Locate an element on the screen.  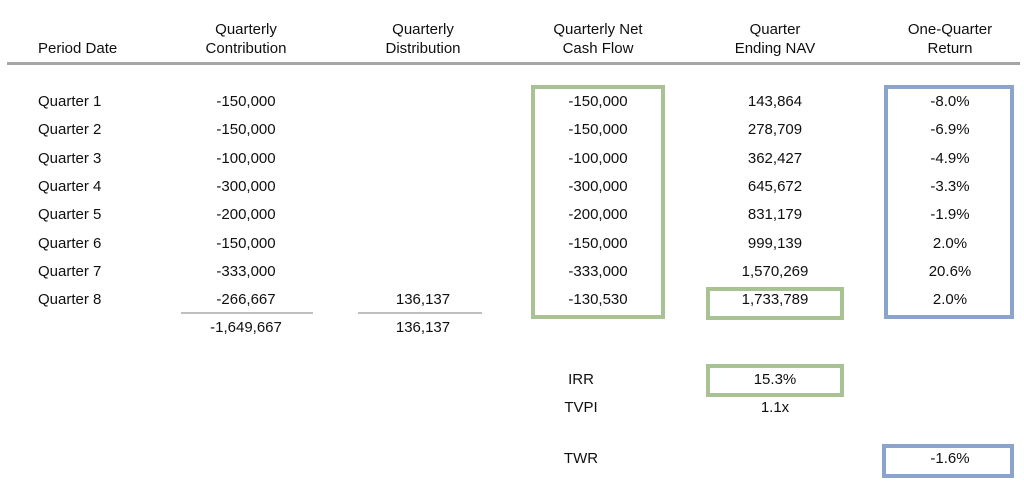
cell-distribution: 136,137 is located at coordinates (423, 299).